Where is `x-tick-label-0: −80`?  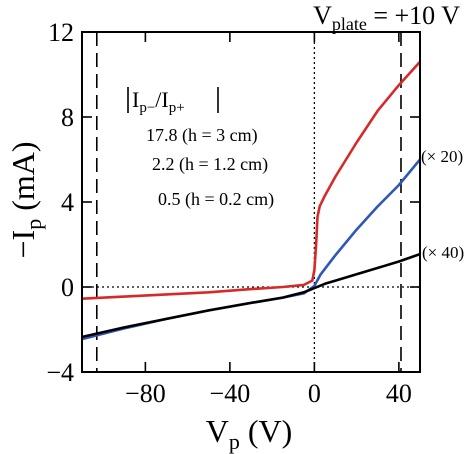
x-tick-label-0: −80 is located at coordinates (145, 393).